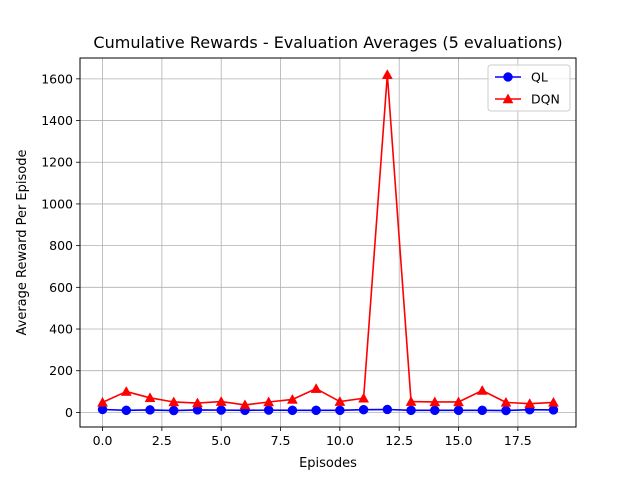 The image size is (640, 480). What do you see at coordinates (340, 440) in the screenshot?
I see `x-tick-label: 10.0` at bounding box center [340, 440].